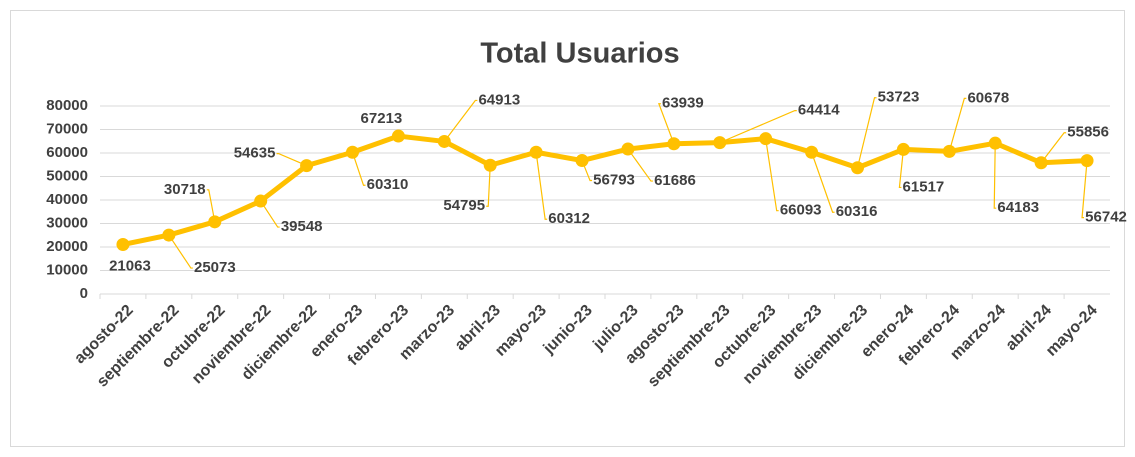 The height and width of the screenshot is (457, 1135). I want to click on data-label: 61686, so click(675, 180).